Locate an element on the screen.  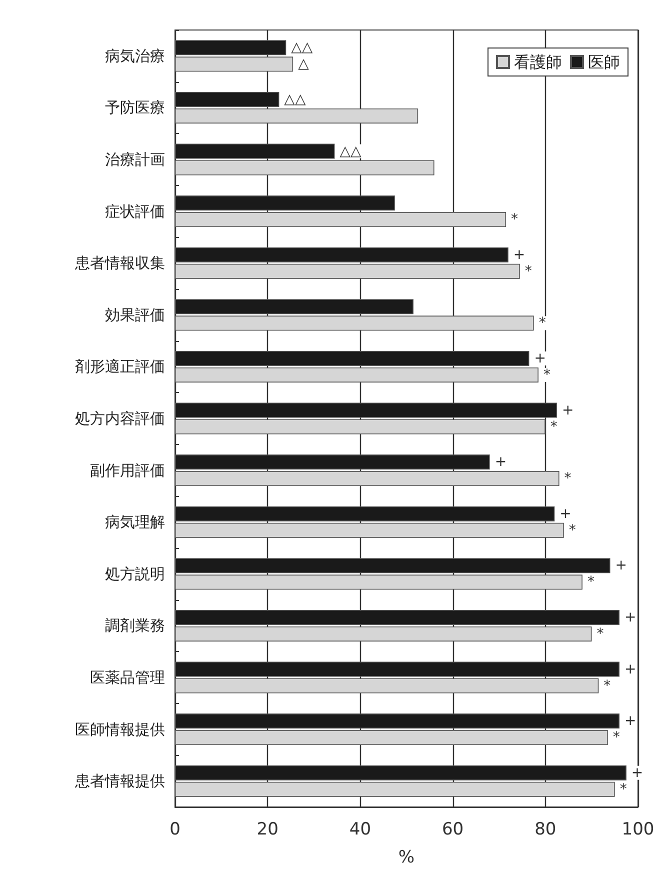
y-tick-label: 剤形適正評価 is located at coordinates (120, 367).